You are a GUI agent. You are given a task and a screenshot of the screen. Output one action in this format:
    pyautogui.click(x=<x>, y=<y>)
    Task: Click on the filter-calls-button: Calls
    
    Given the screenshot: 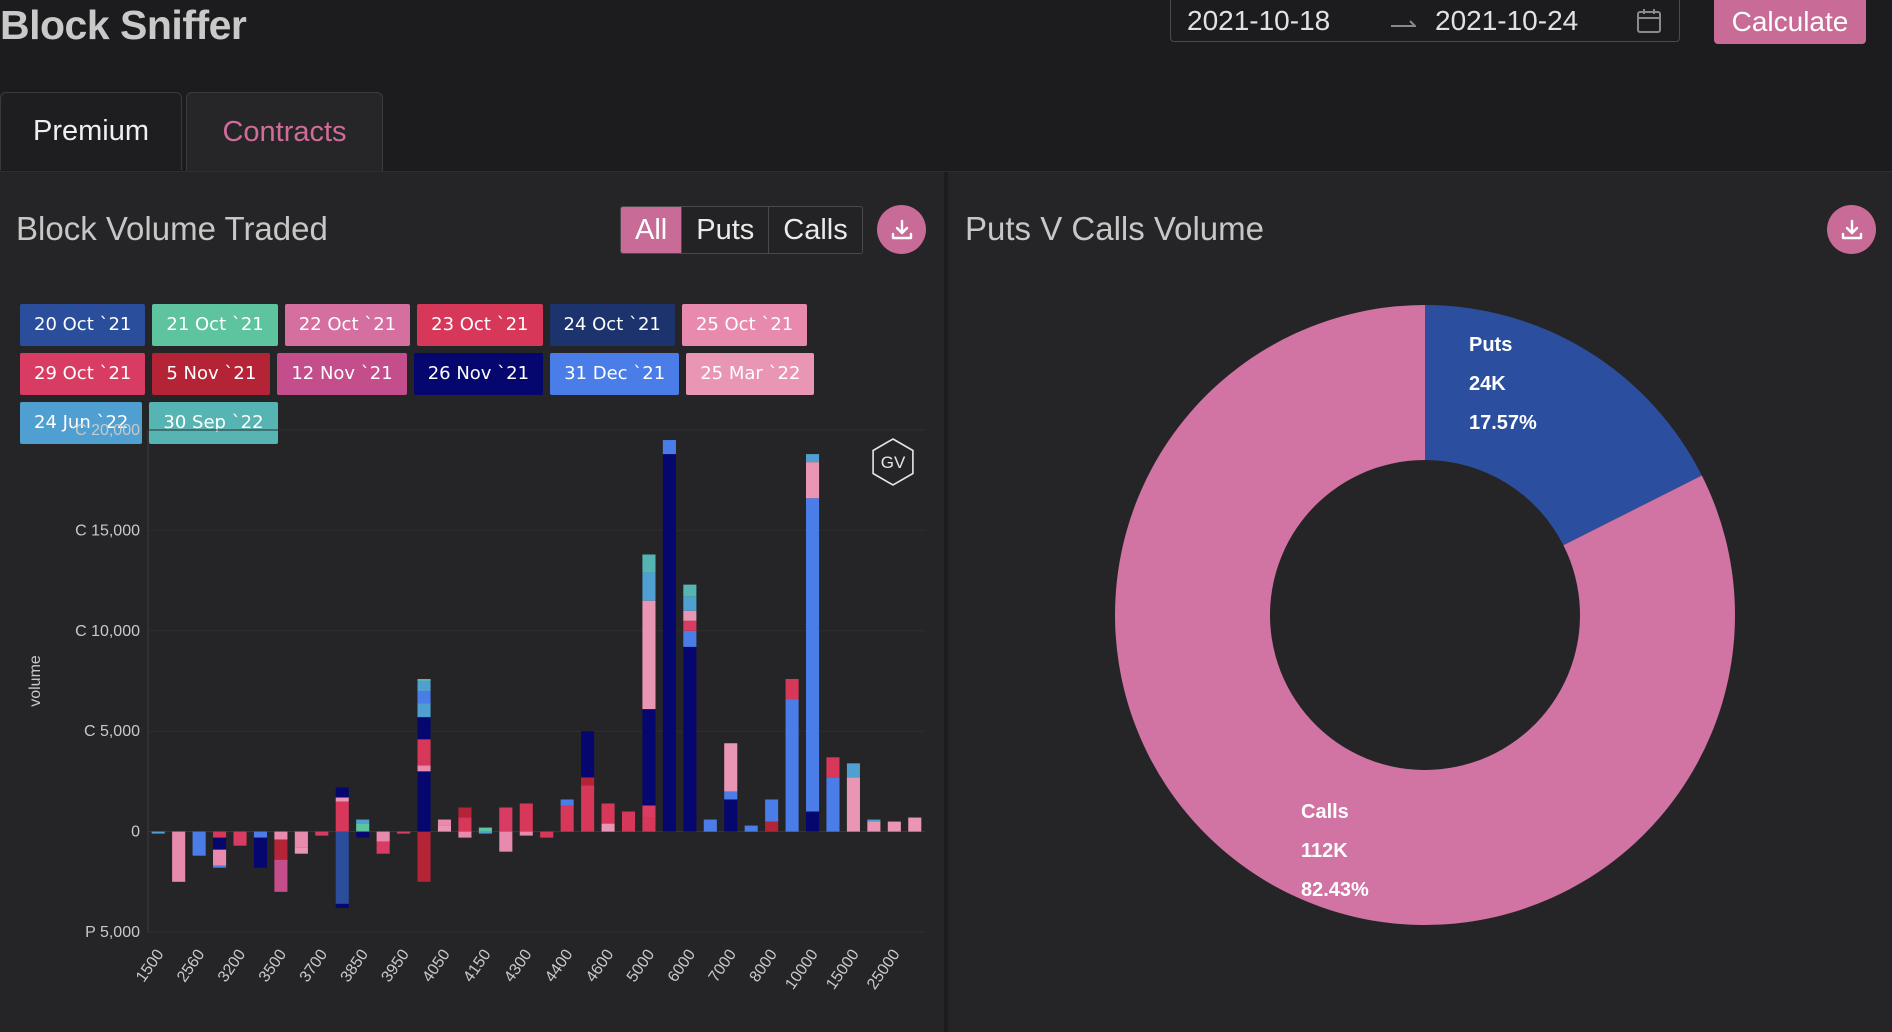 What is the action you would take?
    pyautogui.click(x=815, y=230)
    